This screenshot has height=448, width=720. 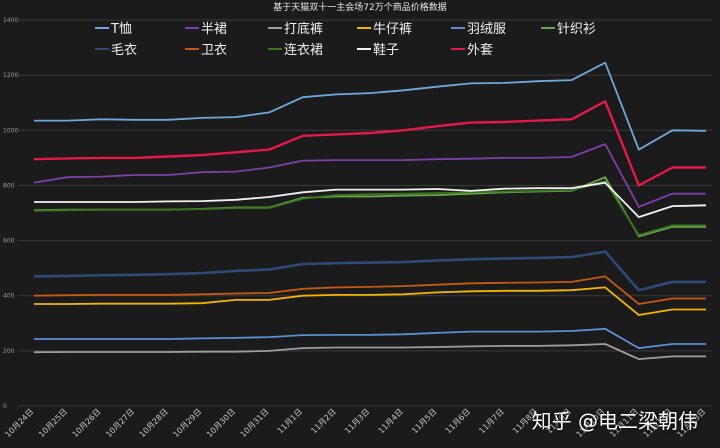 I want to click on legend-label: 牛仔裤, so click(x=392, y=29).